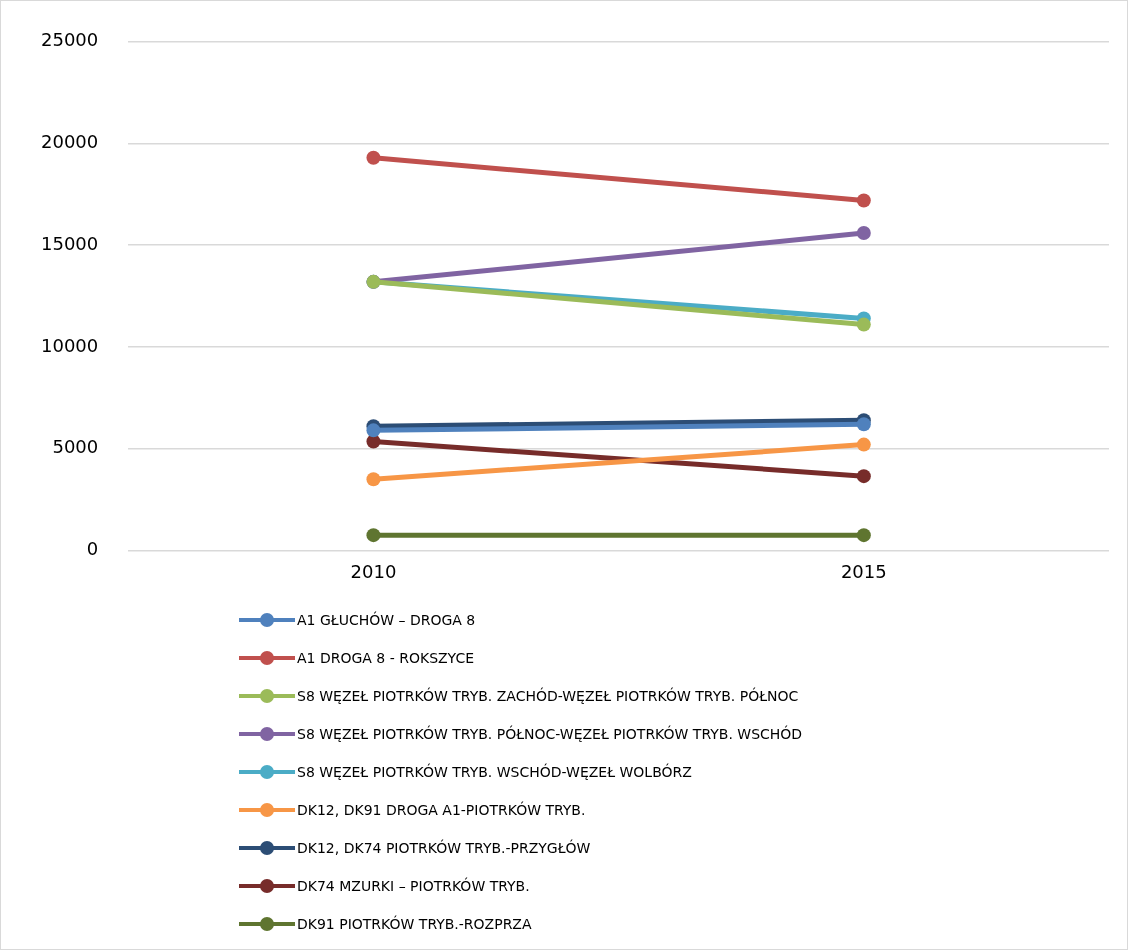 Image resolution: width=1128 pixels, height=950 pixels. Describe the element at coordinates (414, 924) in the screenshot. I see `legend-label: DK91 PIOTRKÓW TRYB.-ROZPRZA` at that location.